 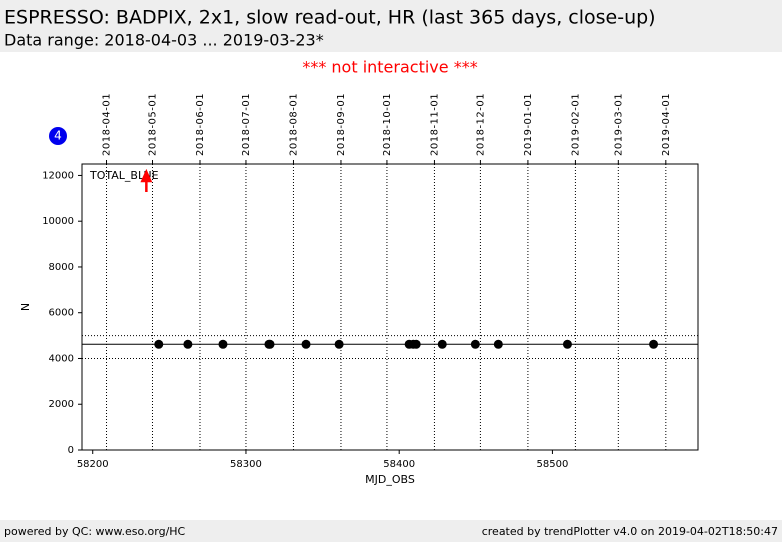 What do you see at coordinates (246, 464) in the screenshot?
I see `x-tick-label: 58300` at bounding box center [246, 464].